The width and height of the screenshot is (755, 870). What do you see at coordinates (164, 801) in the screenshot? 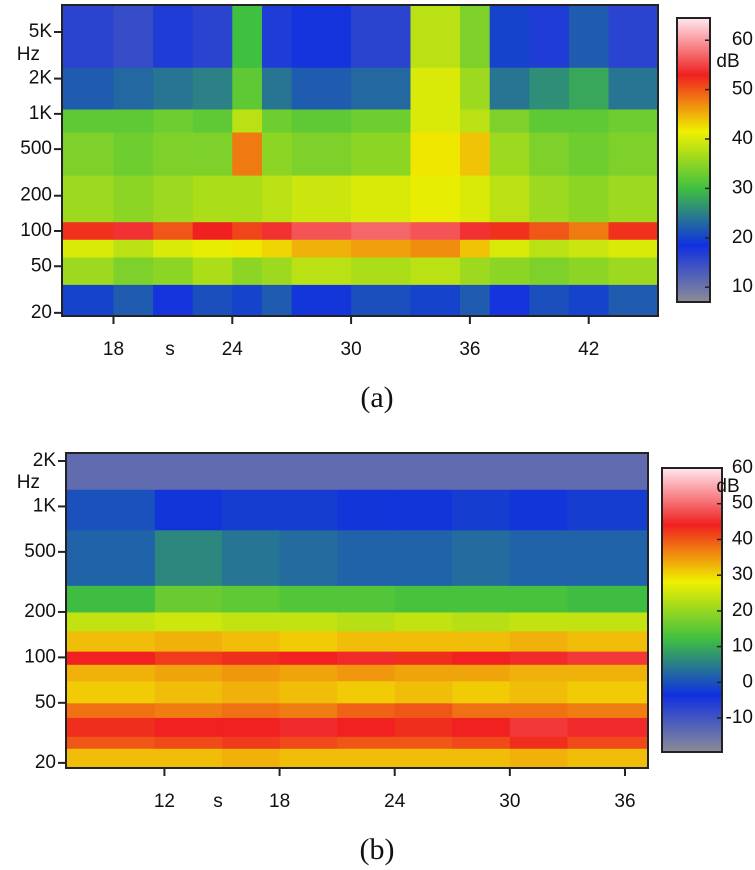
I see `x-tick-label: 12` at bounding box center [164, 801].